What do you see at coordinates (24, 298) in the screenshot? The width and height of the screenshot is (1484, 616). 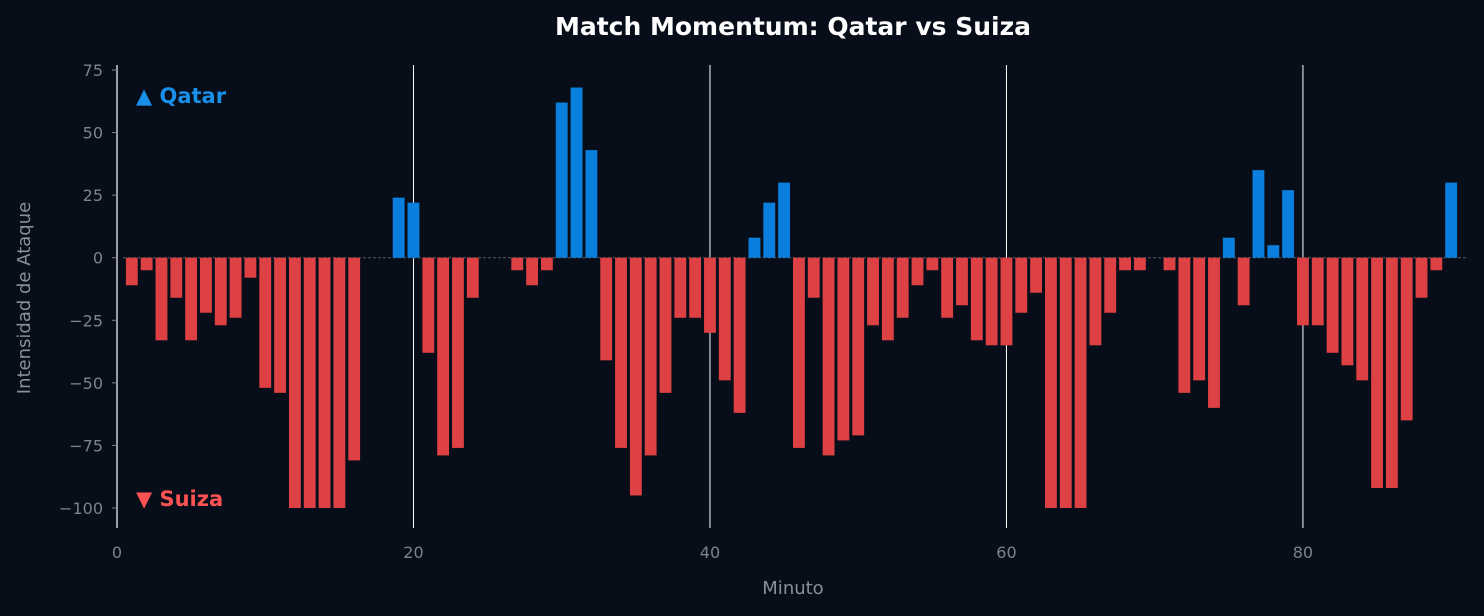 I see `y-axis-label: Intensidad de Ataque` at bounding box center [24, 298].